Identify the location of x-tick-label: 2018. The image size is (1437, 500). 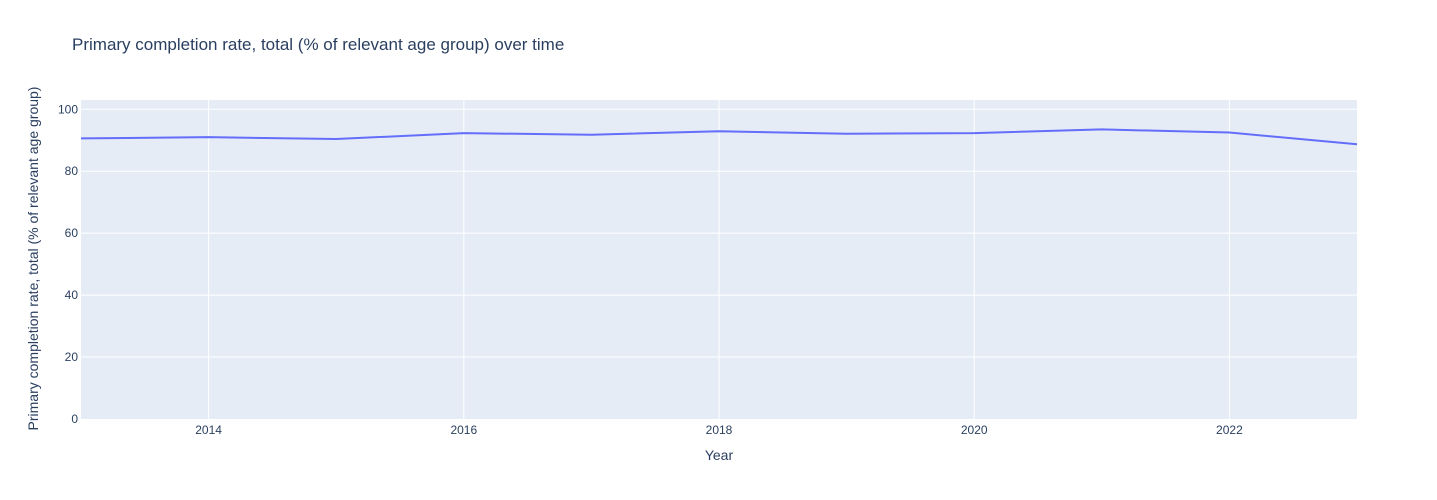
(719, 430).